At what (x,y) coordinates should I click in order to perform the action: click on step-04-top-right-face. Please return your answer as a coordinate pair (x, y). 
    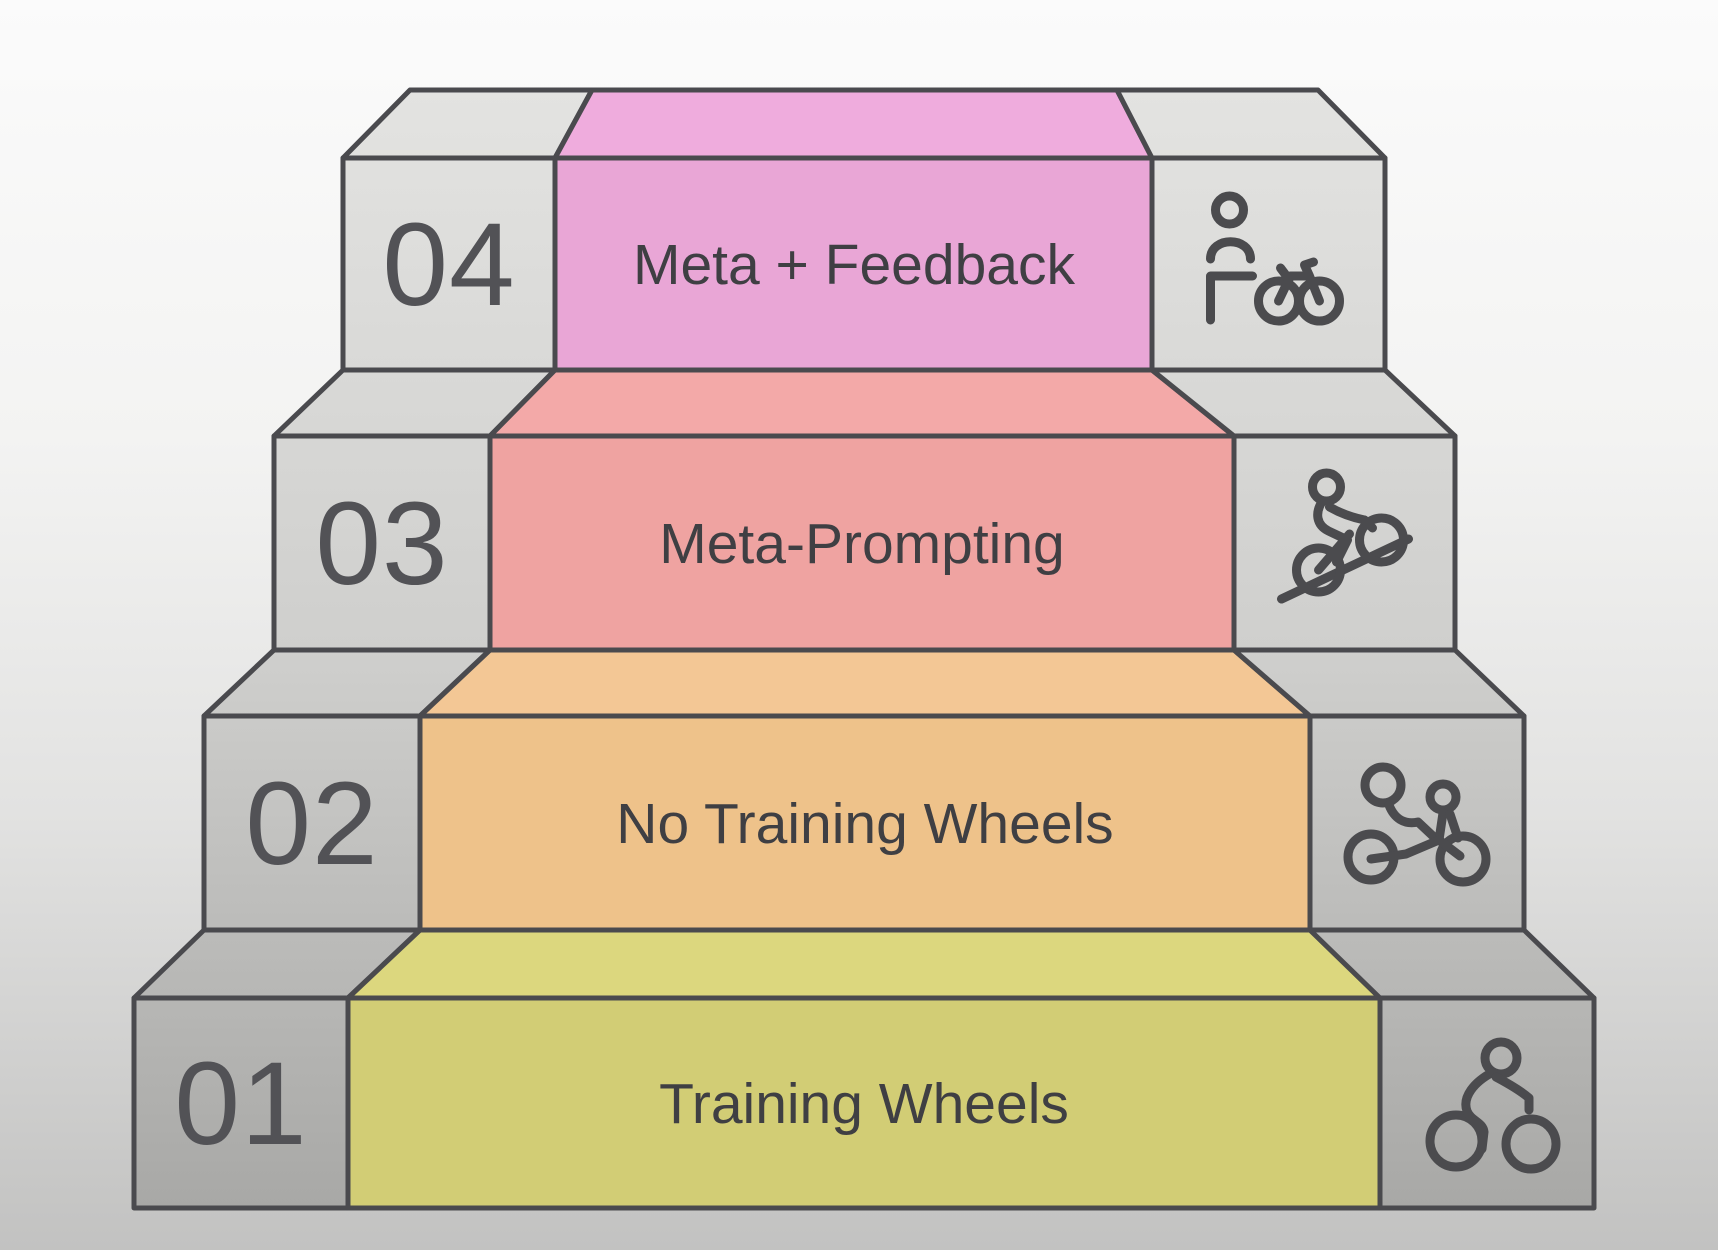
    Looking at the image, I should click on (1251, 124).